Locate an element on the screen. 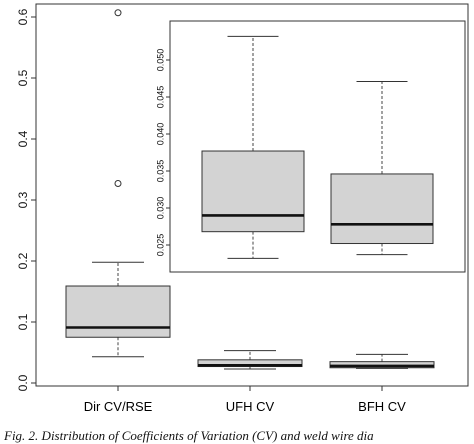 The height and width of the screenshot is (444, 474). y-tick-label: 0.5 is located at coordinates (23, 77).